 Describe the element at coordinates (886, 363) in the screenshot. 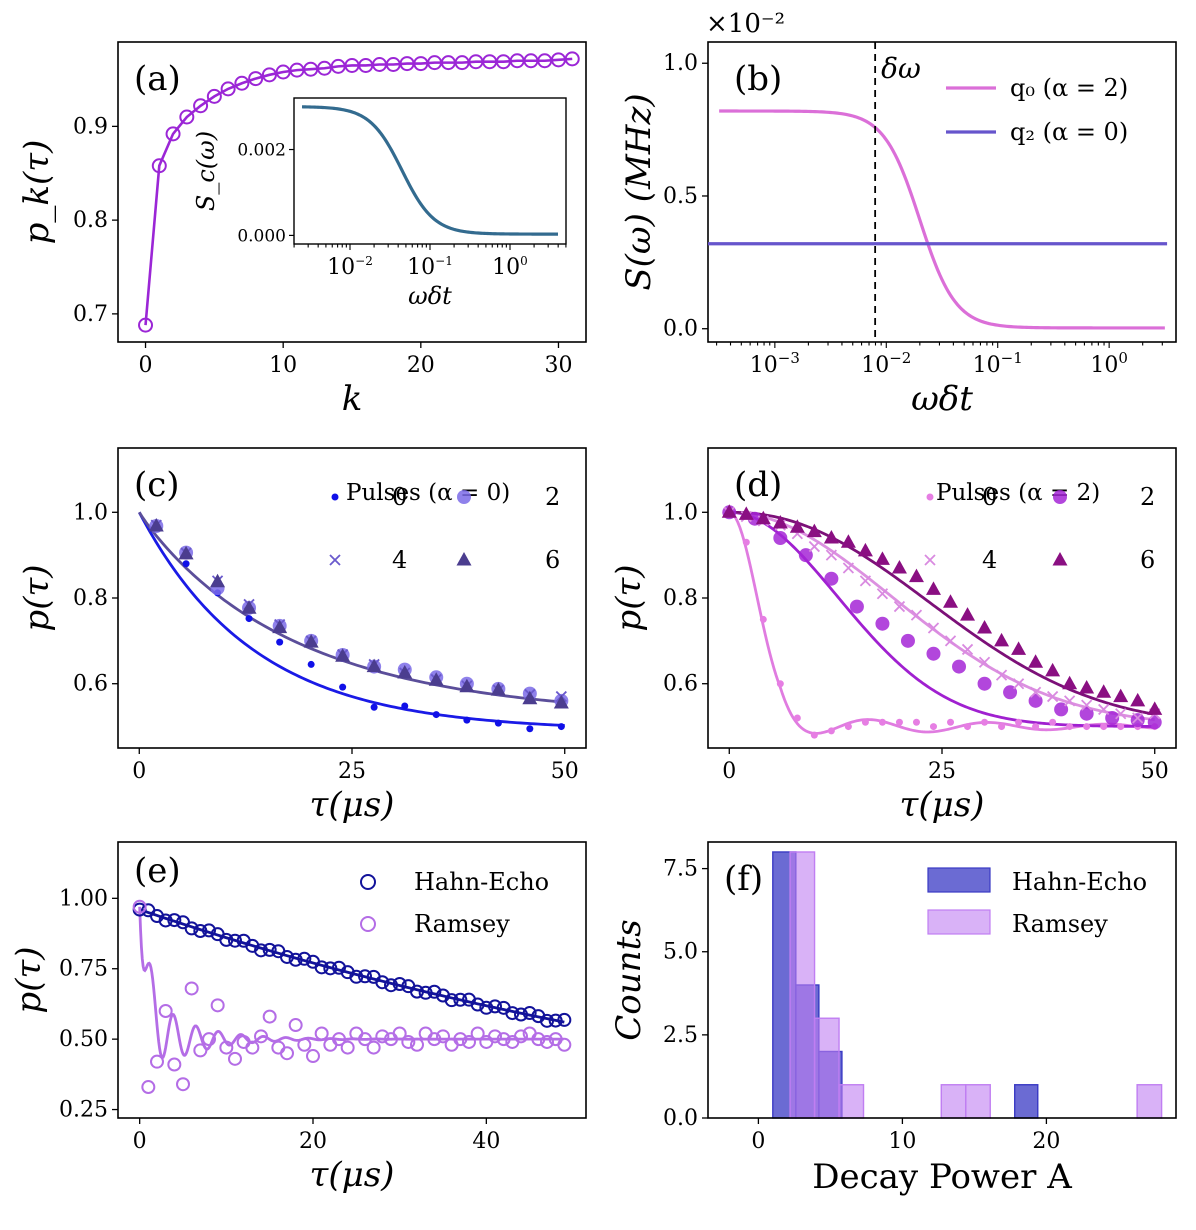

I see `x-tick-label: 10−2` at that location.